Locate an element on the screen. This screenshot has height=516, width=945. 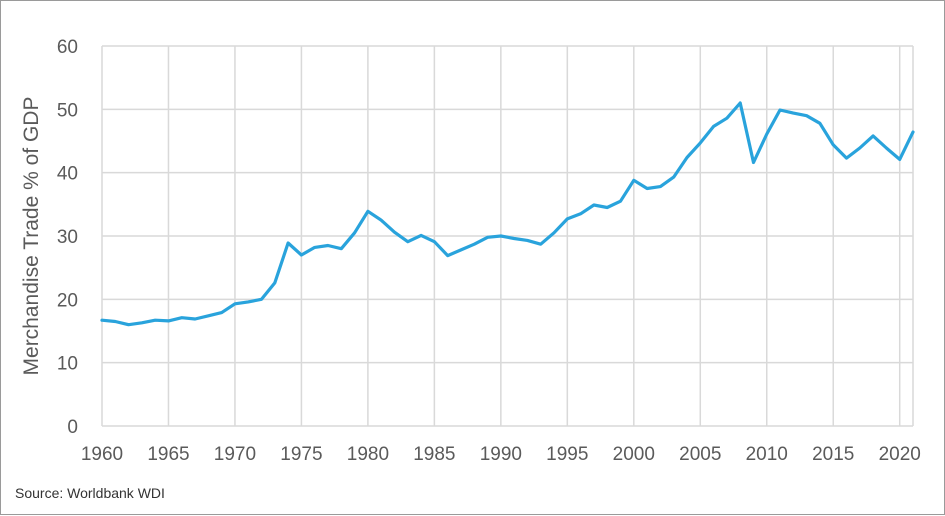
y-tick-label: 10 is located at coordinates (67, 364).